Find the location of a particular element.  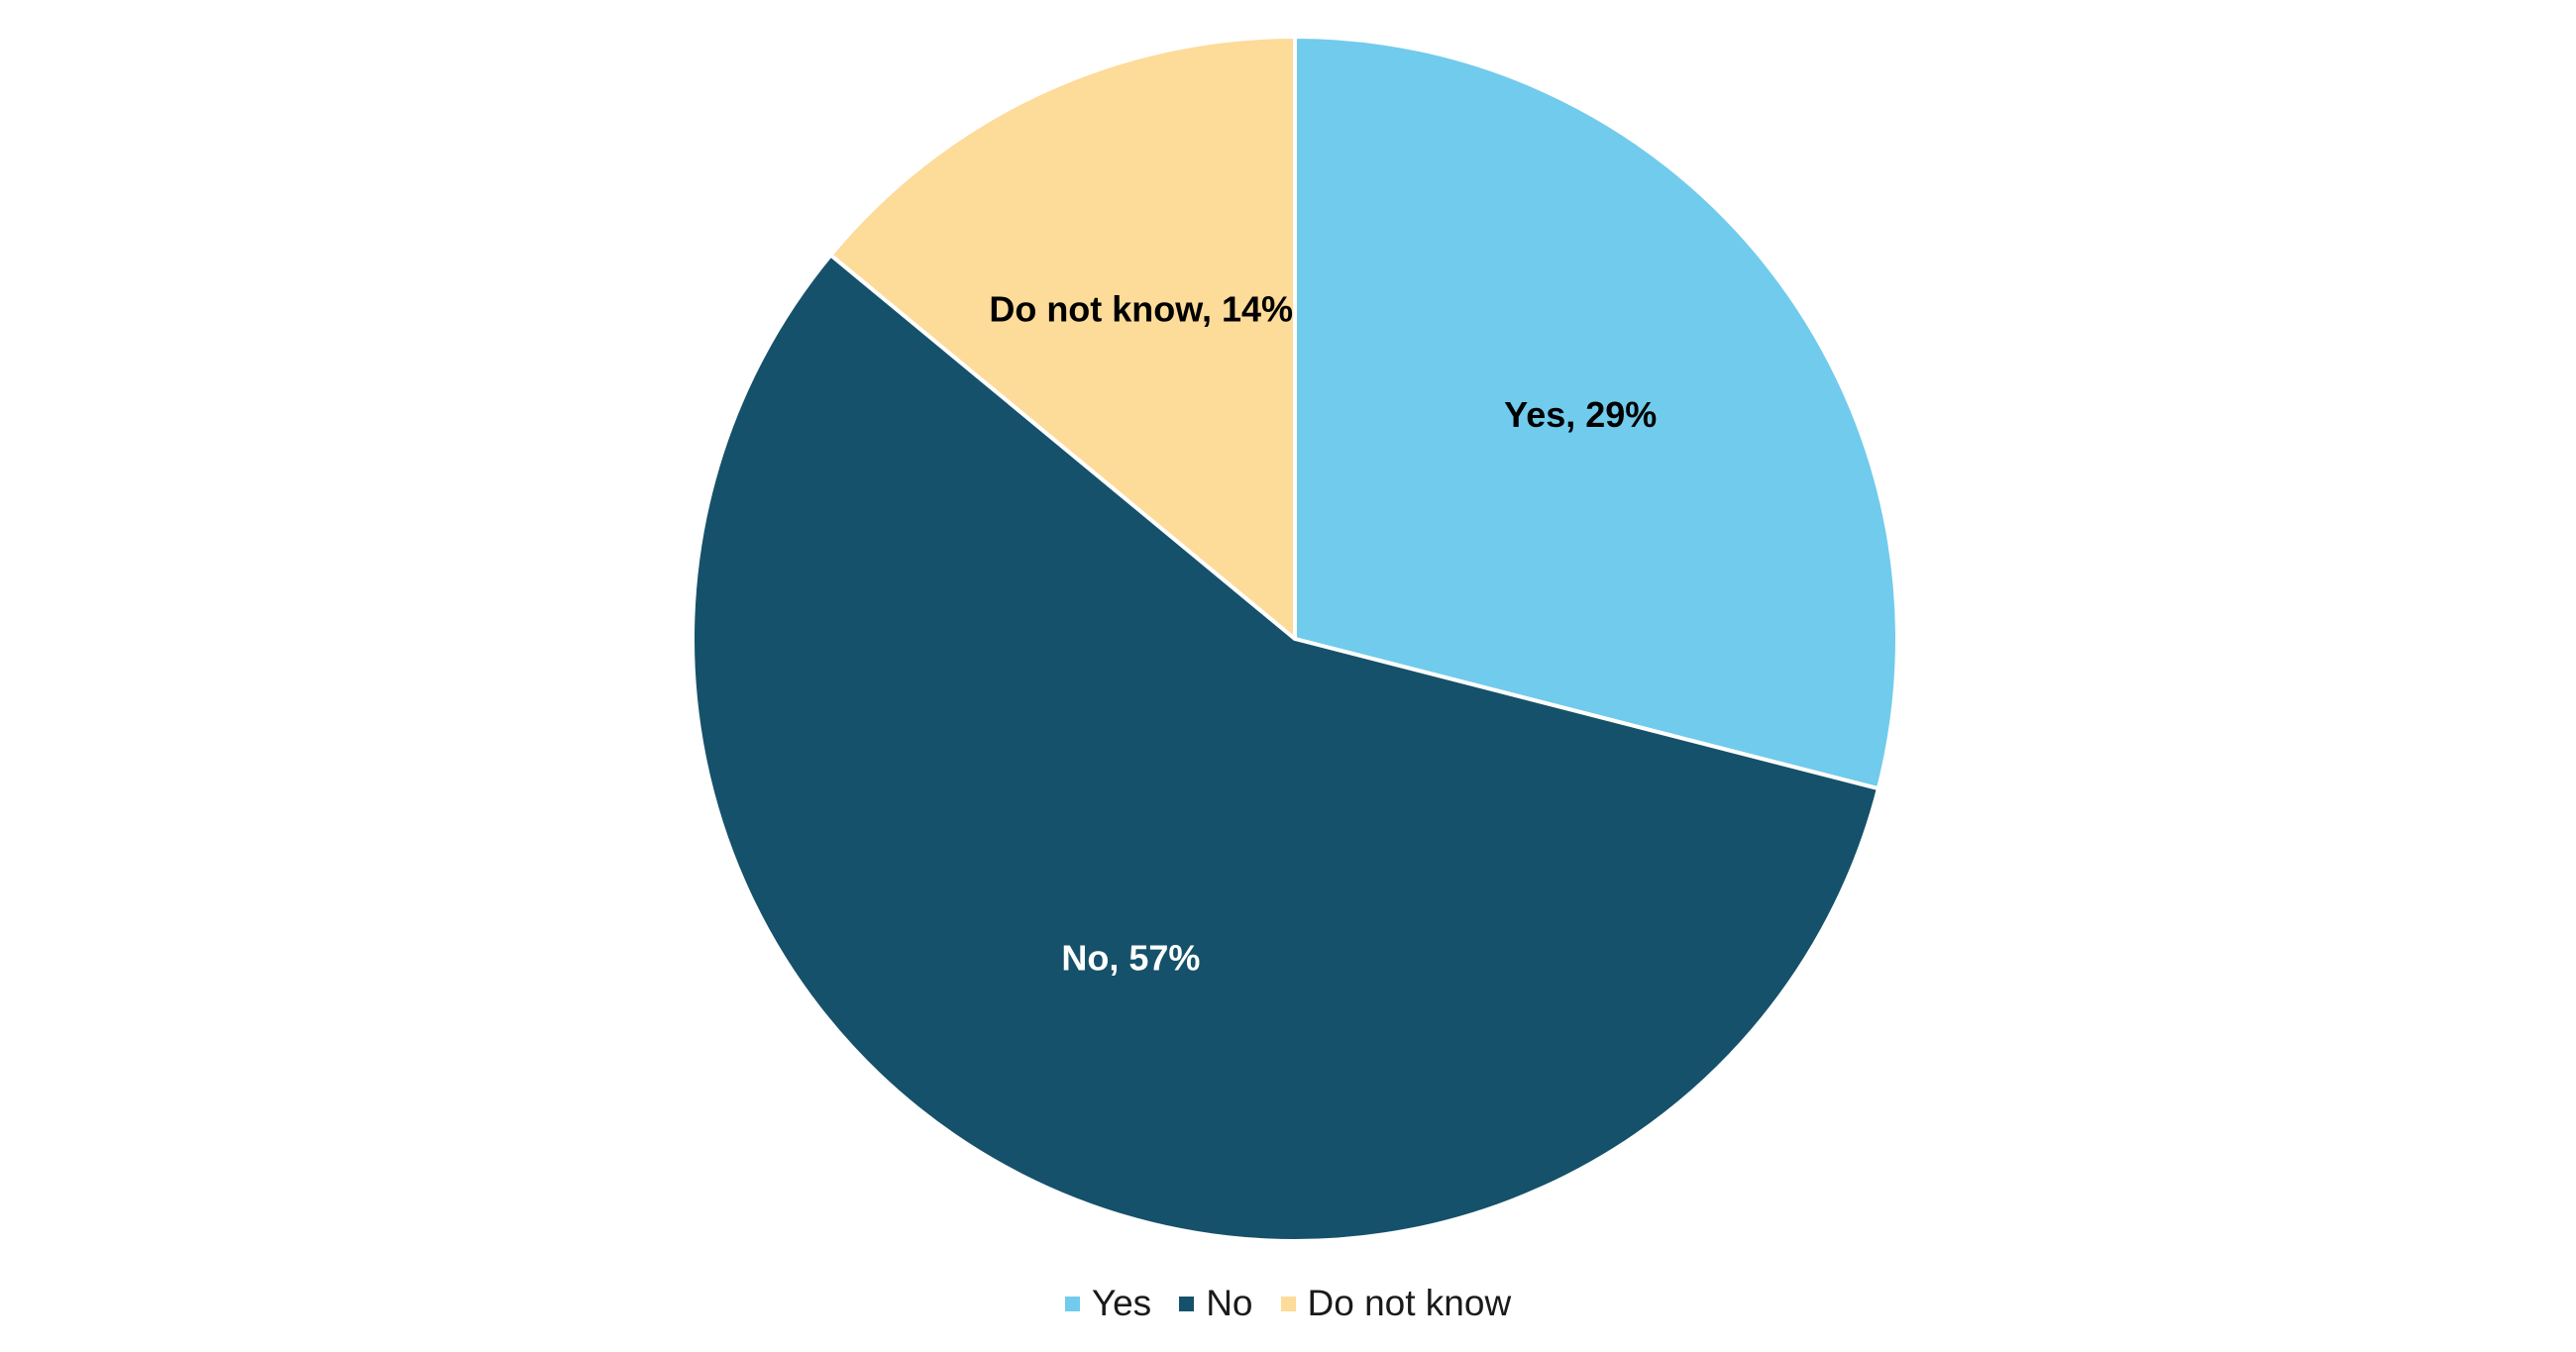

legend: Yes No Do not know is located at coordinates (1288, 1303).